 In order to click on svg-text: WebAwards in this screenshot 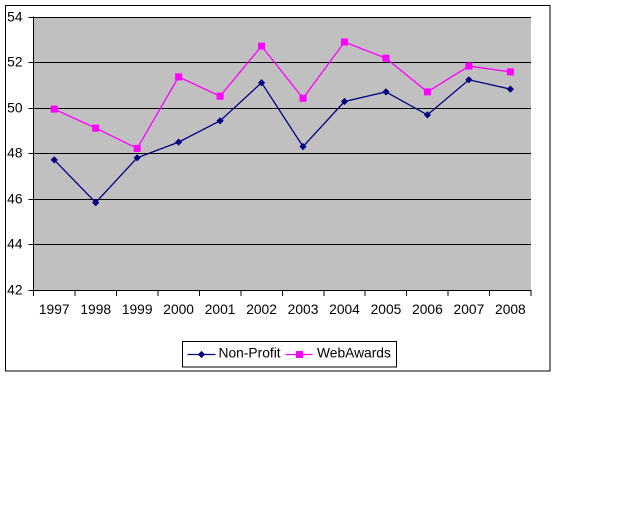, I will do `click(354, 352)`.